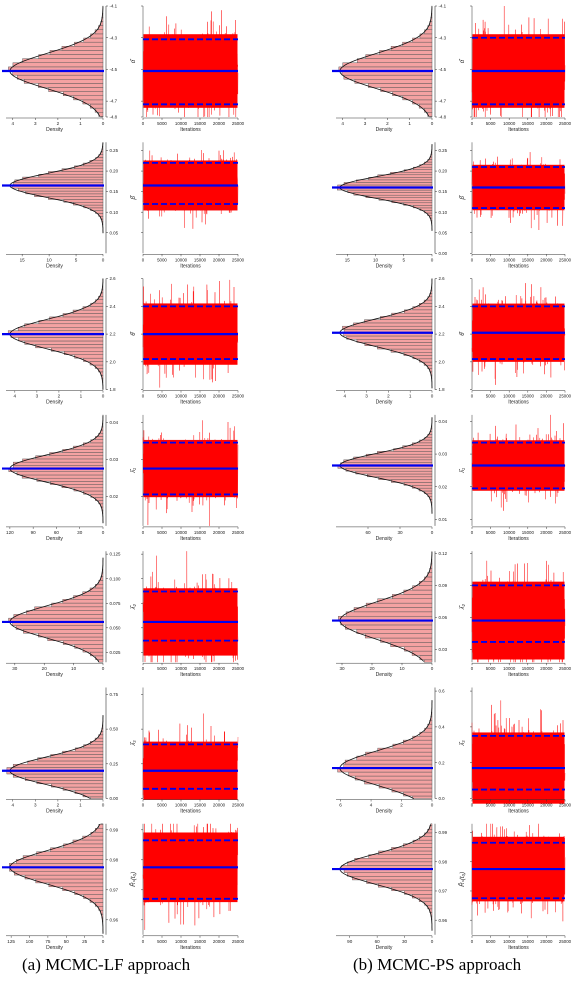 Image resolution: width=580 pixels, height=987 pixels. I want to click on density-tick-label: 2, so click(58, 123).